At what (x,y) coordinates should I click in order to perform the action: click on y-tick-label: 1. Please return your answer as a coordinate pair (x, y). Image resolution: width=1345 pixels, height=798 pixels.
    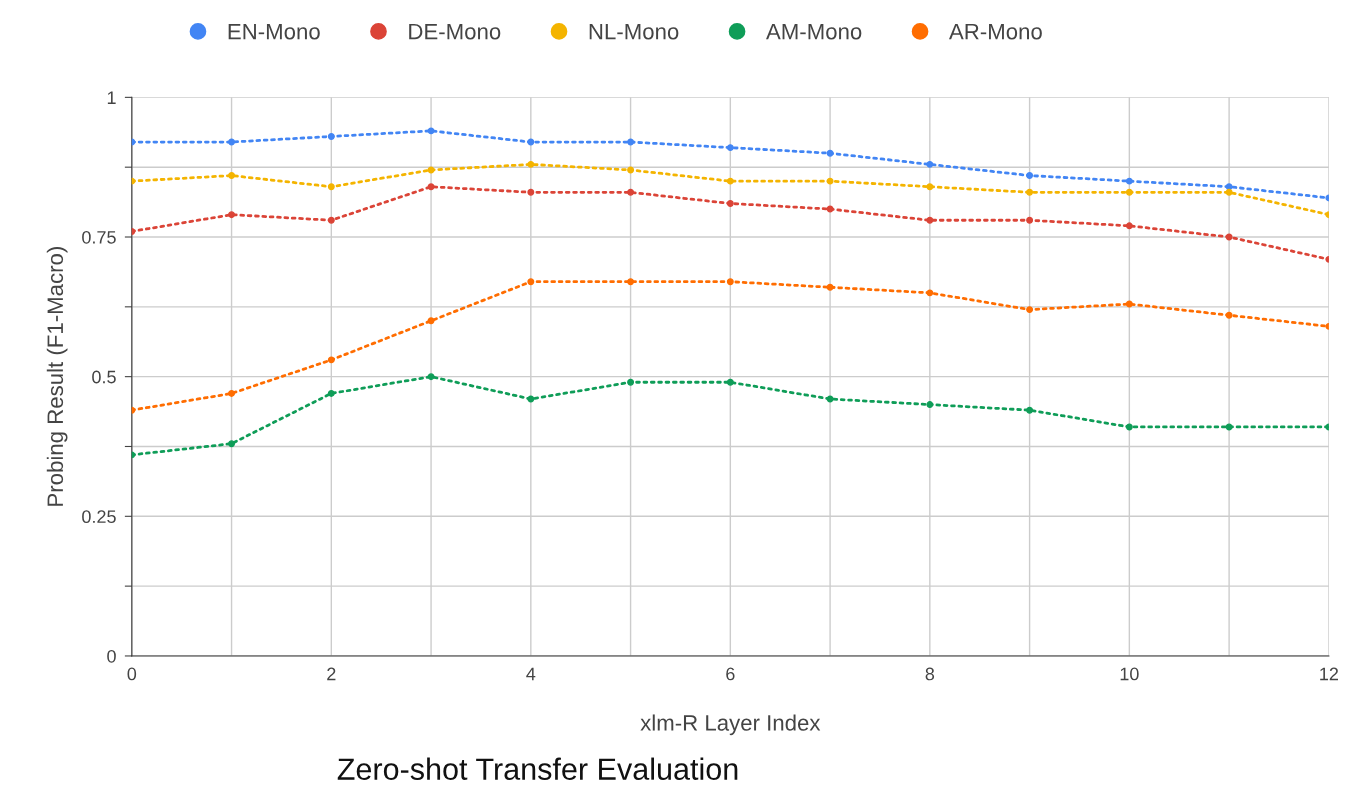
    Looking at the image, I should click on (111, 97).